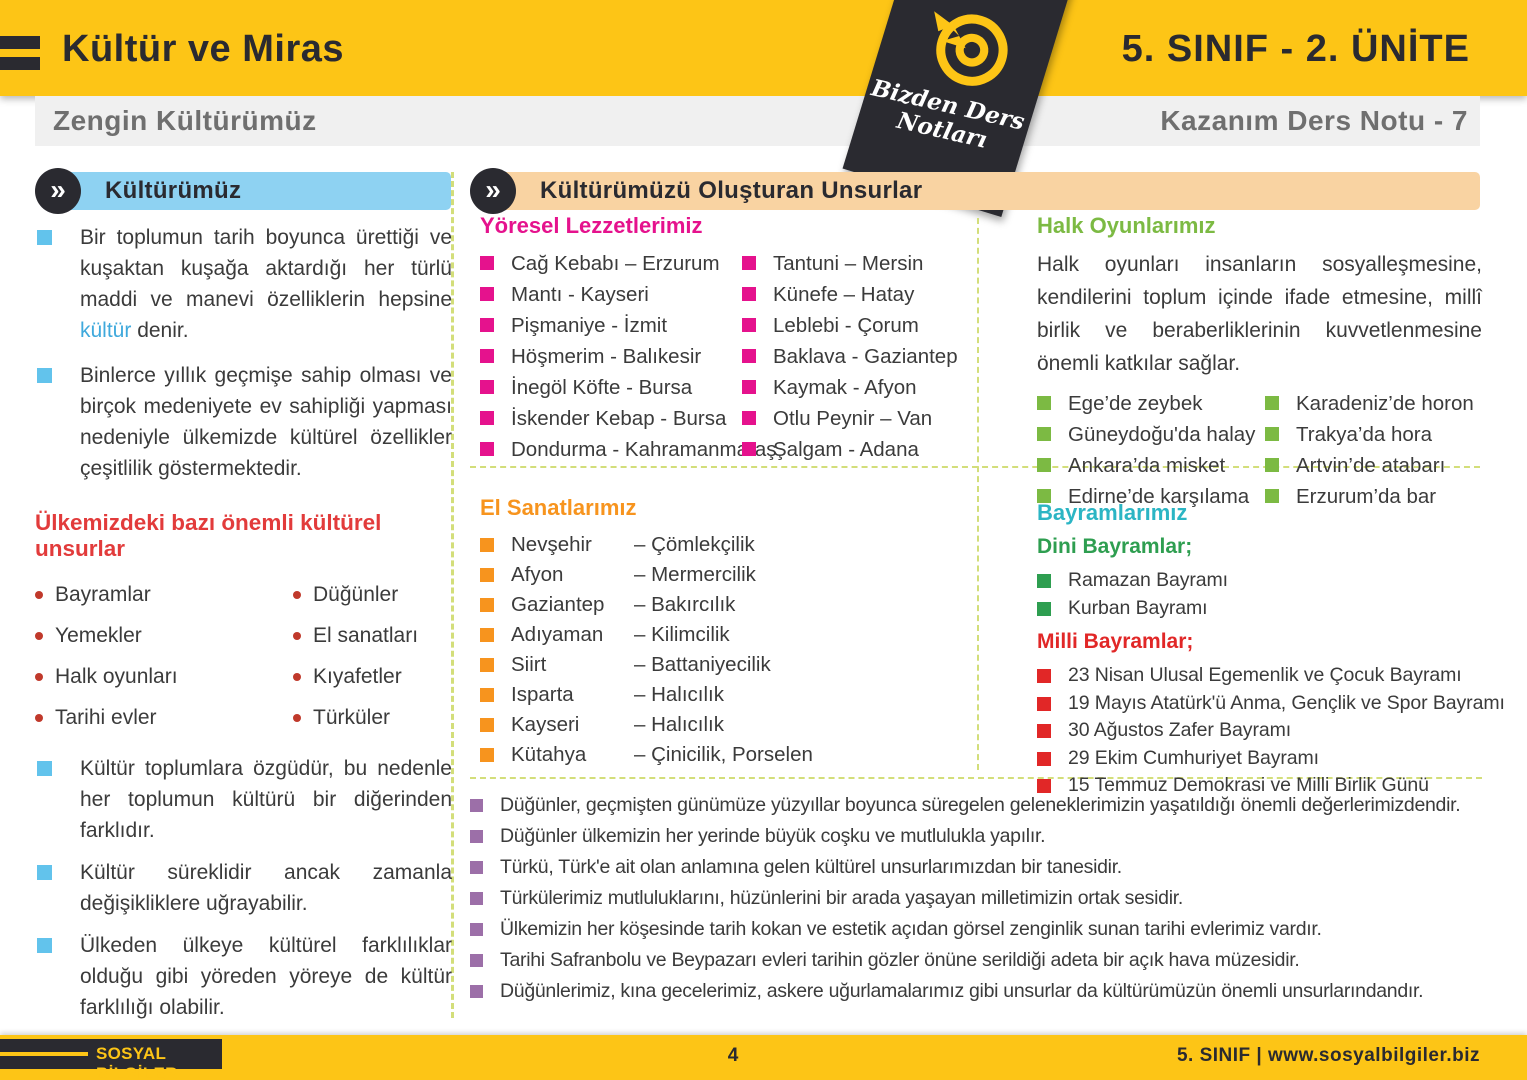 The height and width of the screenshot is (1080, 1527). What do you see at coordinates (1138, 607) in the screenshot?
I see `religious-festival-label: Kurban Bayramı` at bounding box center [1138, 607].